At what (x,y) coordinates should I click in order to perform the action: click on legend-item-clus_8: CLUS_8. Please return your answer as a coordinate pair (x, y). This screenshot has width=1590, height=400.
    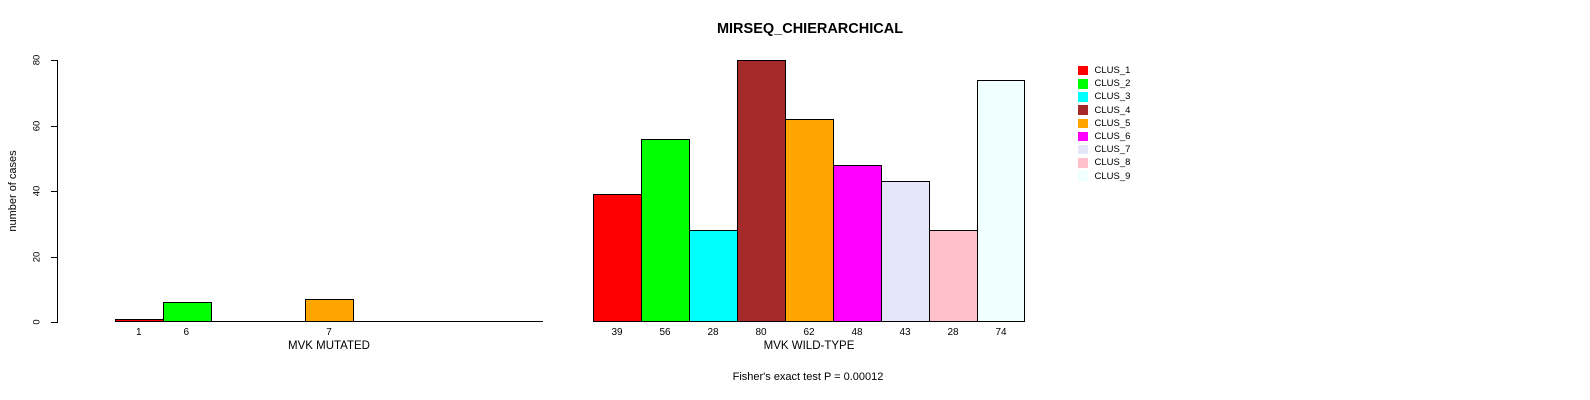
    Looking at the image, I should click on (1104, 162).